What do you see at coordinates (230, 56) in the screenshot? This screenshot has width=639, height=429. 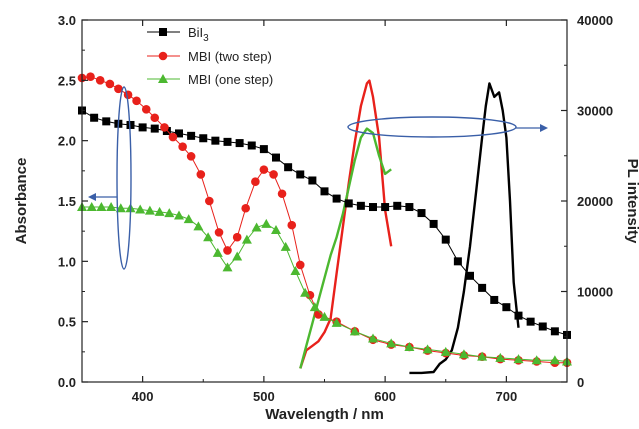 I see `legend-label-1: MBI (two step)` at bounding box center [230, 56].